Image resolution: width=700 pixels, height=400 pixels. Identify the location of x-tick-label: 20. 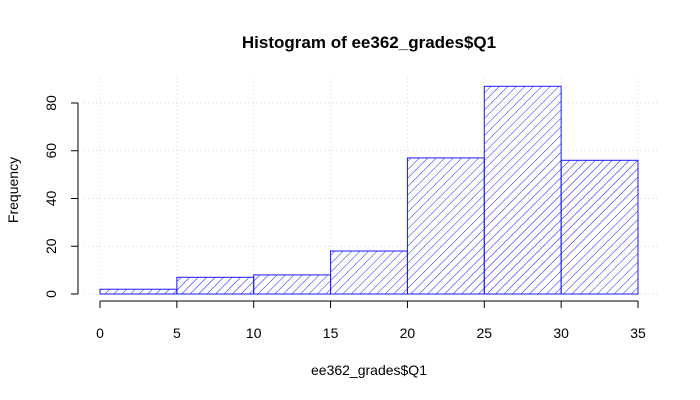
(408, 333).